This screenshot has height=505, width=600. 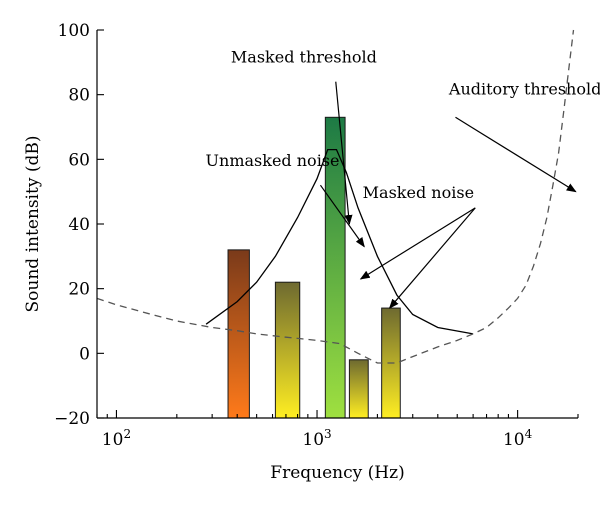 What do you see at coordinates (79, 225) in the screenshot?
I see `y-tick-label: 40` at bounding box center [79, 225].